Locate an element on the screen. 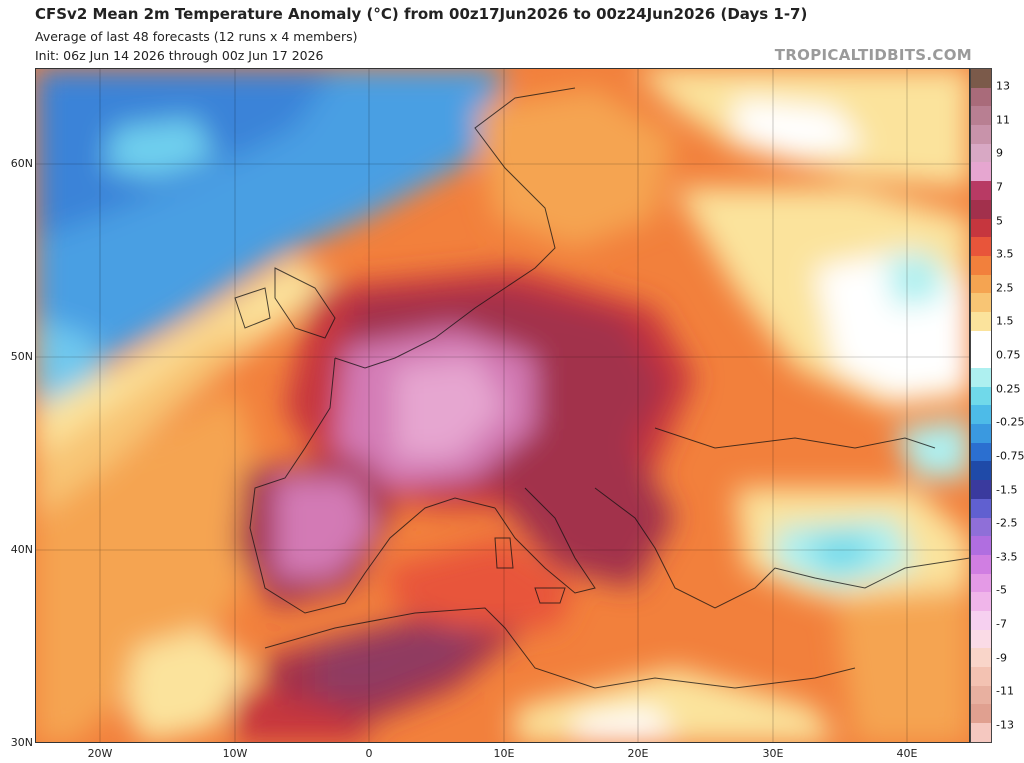  lat-label-30n: 30N is located at coordinates (21, 742).